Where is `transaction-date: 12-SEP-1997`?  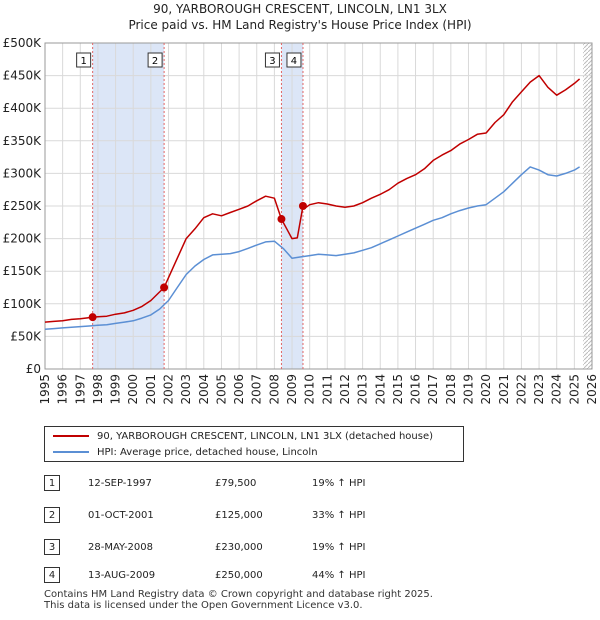 transaction-date: 12-SEP-1997 is located at coordinates (120, 483).